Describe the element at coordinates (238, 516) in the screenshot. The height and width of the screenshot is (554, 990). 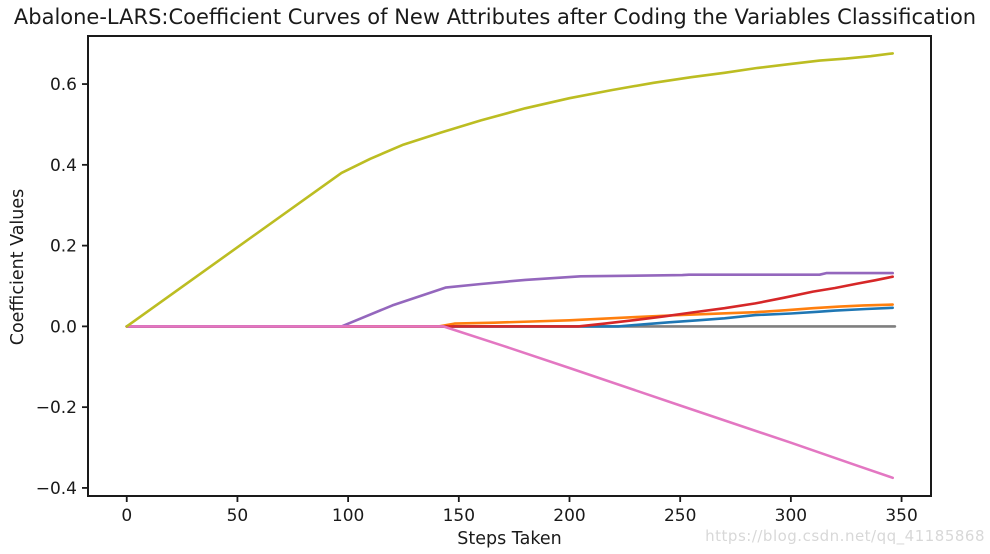
I see `x-tick-label: 50` at that location.